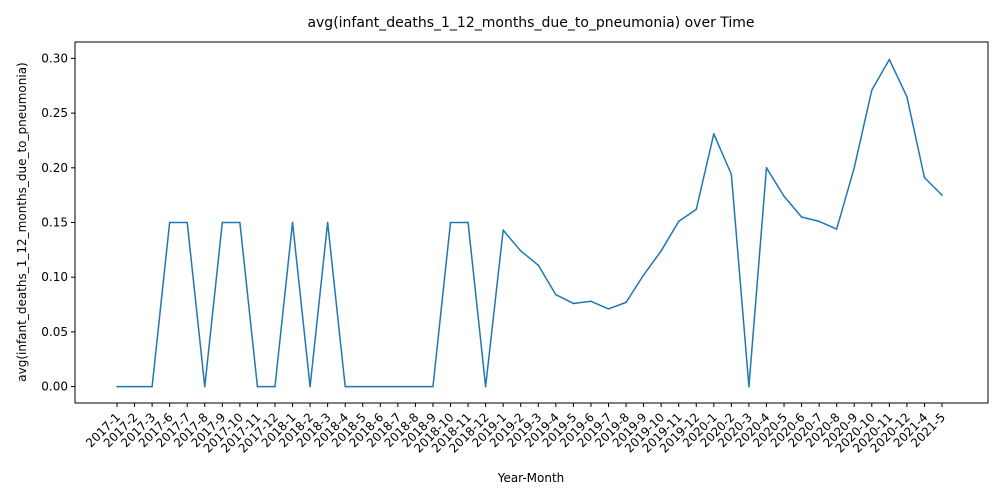 This screenshot has height=500, width=1000. I want to click on y-tick-label: 0.00, so click(54, 387).